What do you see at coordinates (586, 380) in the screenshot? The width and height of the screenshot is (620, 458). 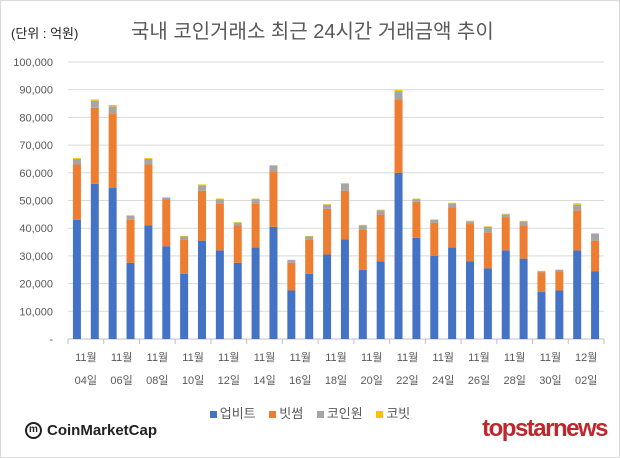 I see `x-tick-label: 02일` at bounding box center [586, 380].